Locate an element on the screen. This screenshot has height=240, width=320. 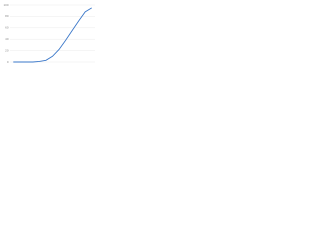
y-tick-label: 20 is located at coordinates (7, 50).